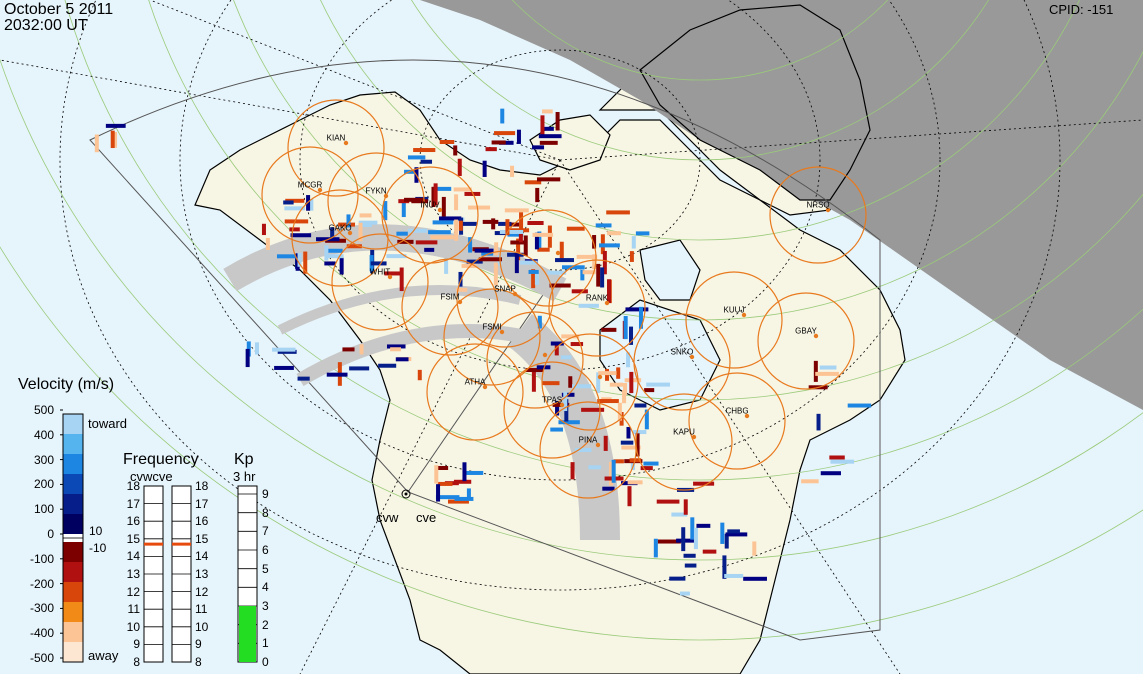 This screenshot has width=1143, height=674. I want to click on frequency-tick-label: 15, so click(202, 538).